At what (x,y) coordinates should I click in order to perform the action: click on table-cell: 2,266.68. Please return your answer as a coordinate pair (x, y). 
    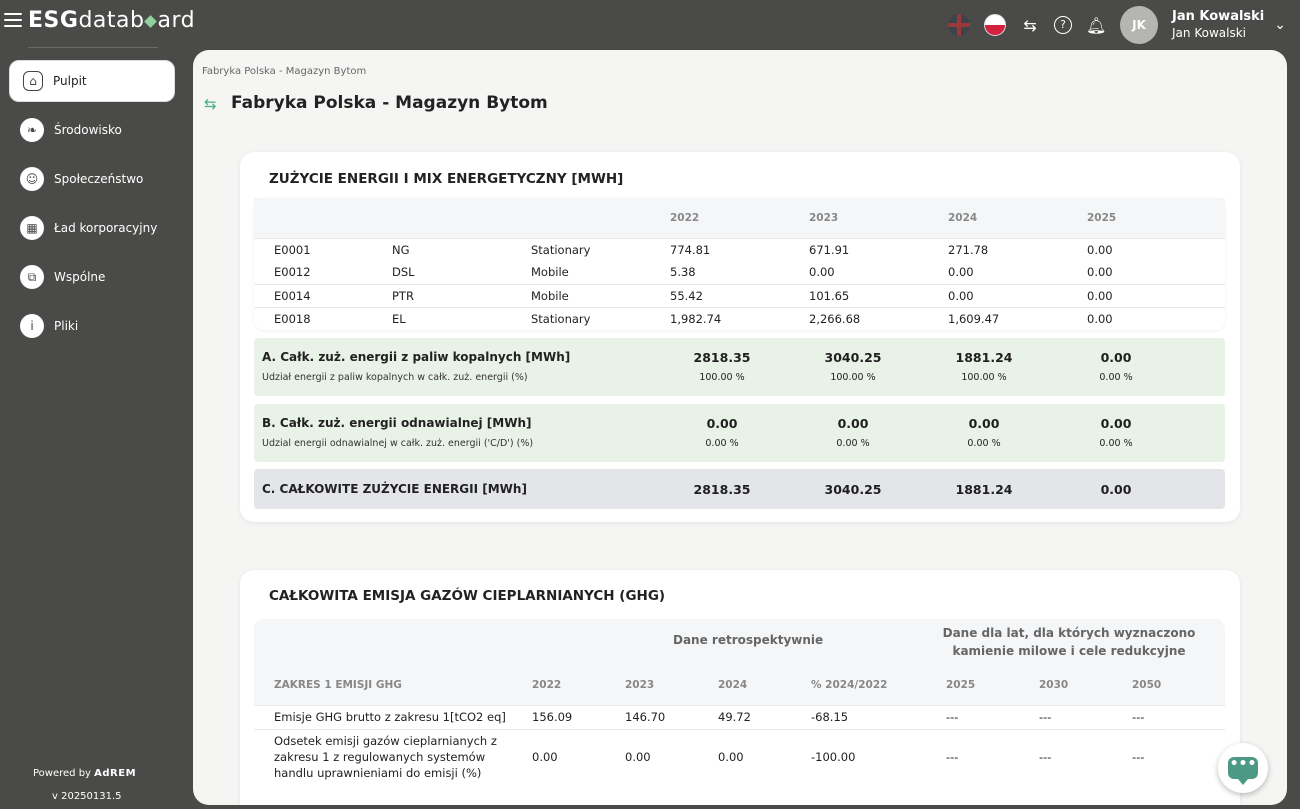
    Looking at the image, I should click on (878, 318).